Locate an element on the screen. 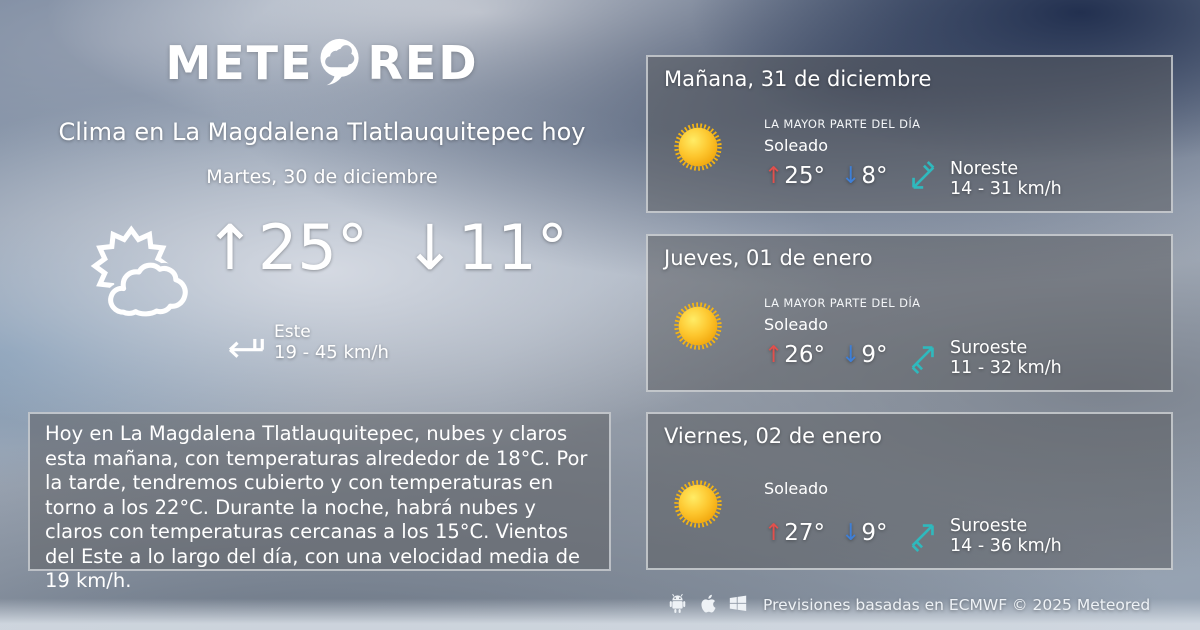  condition-block: Soleado is located at coordinates (796, 486).